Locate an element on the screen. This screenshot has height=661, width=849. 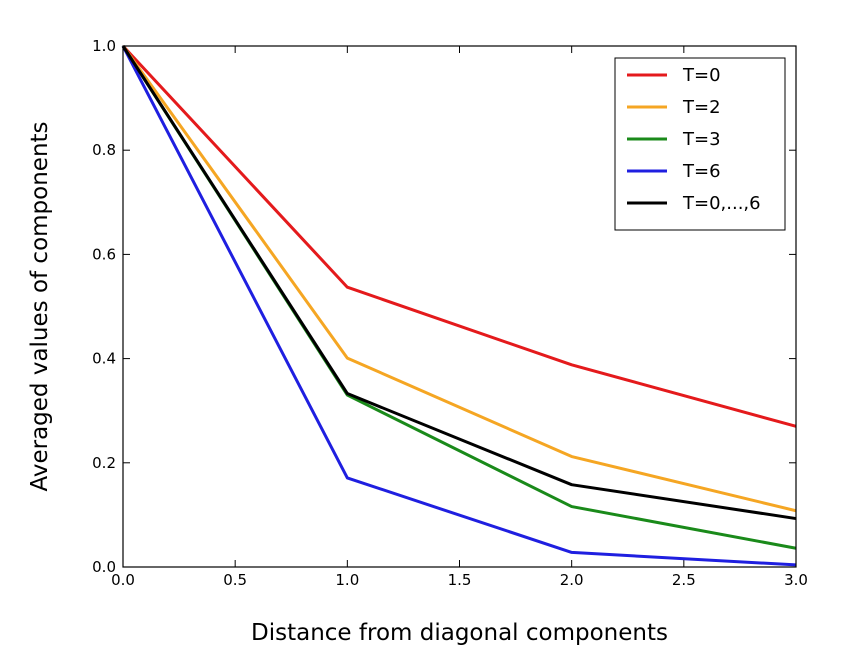
legend-label: T=3 is located at coordinates (701, 139).